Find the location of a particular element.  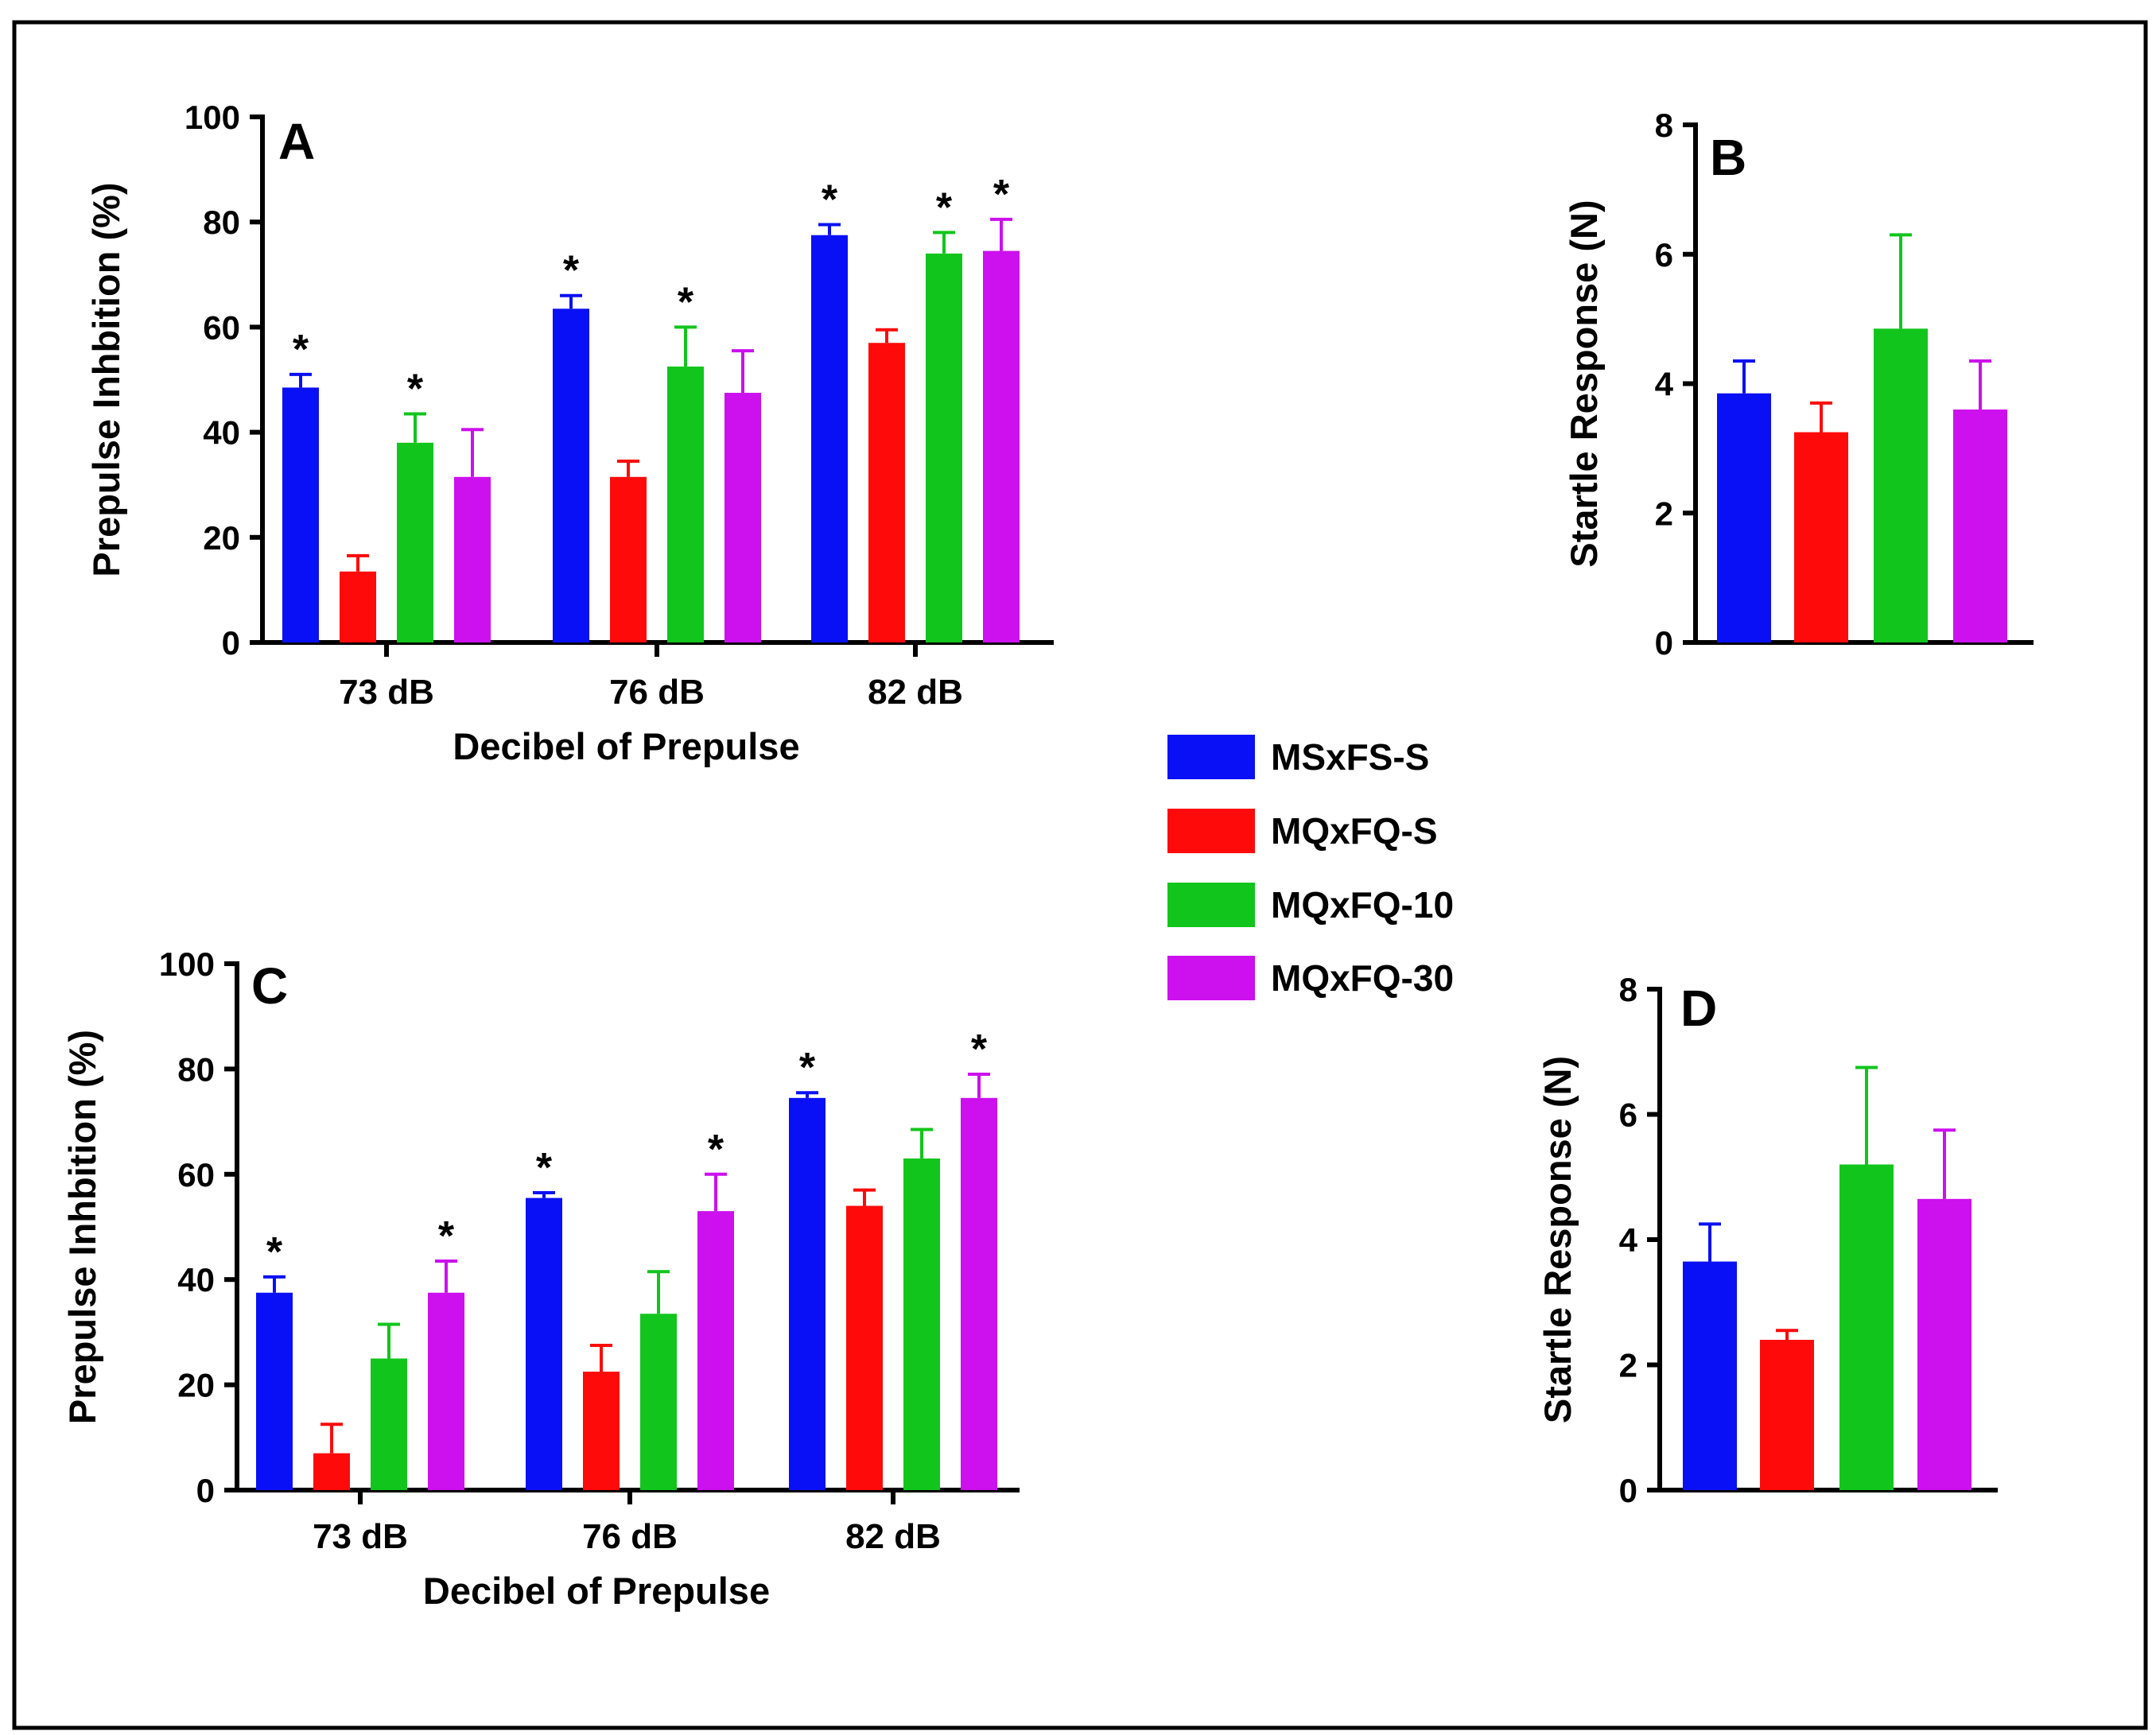

panel-b-chart: 0 2 4 6 8 Startle Response (N) B is located at coordinates (1798, 384).